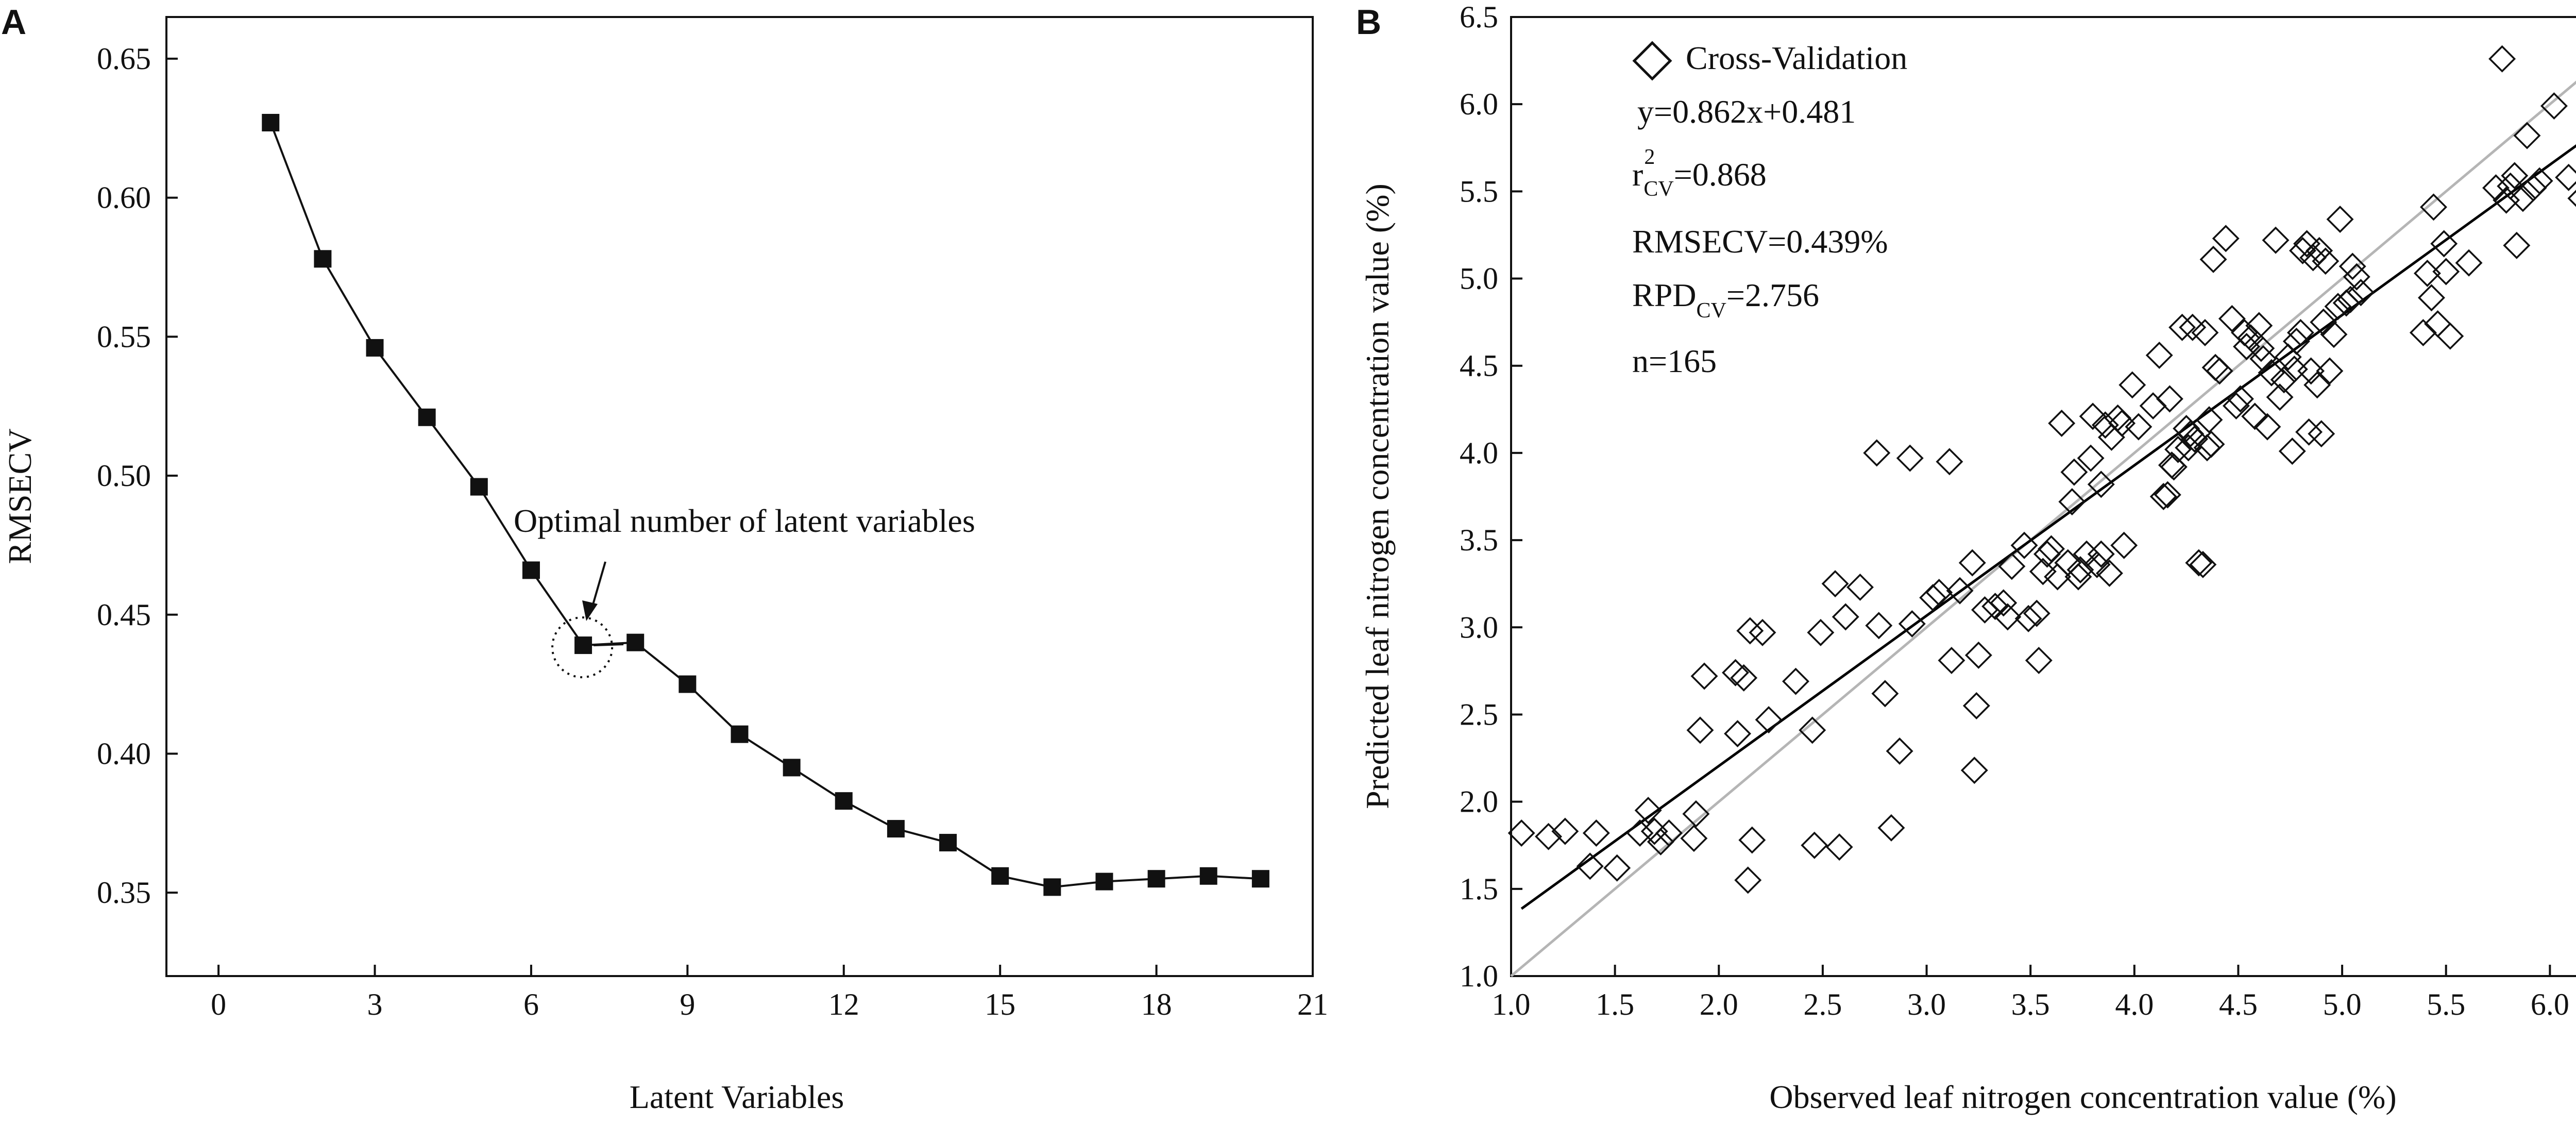 This screenshot has width=2576, height=1125. Describe the element at coordinates (1479, 889) in the screenshot. I see `b-y-tick-label: 1.5` at that location.